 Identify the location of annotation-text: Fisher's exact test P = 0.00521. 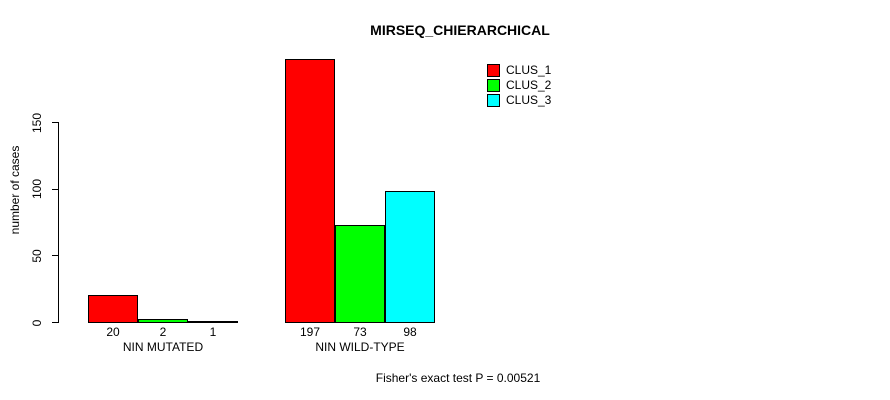
(458, 378).